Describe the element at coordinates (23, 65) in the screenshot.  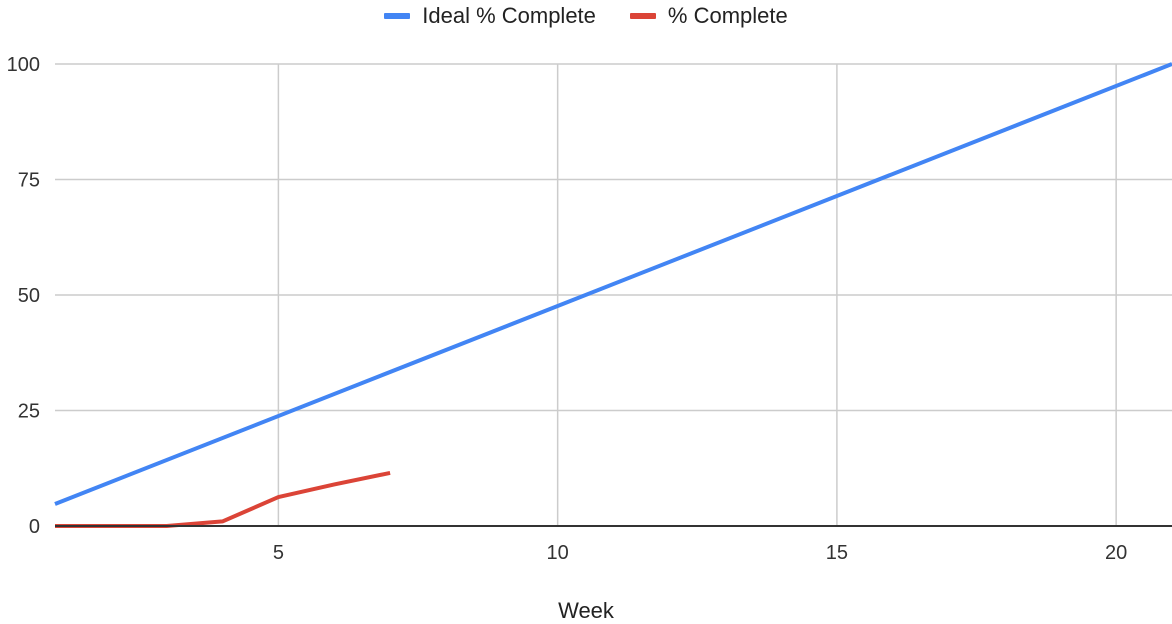
I see `y-tick-label: 100` at that location.